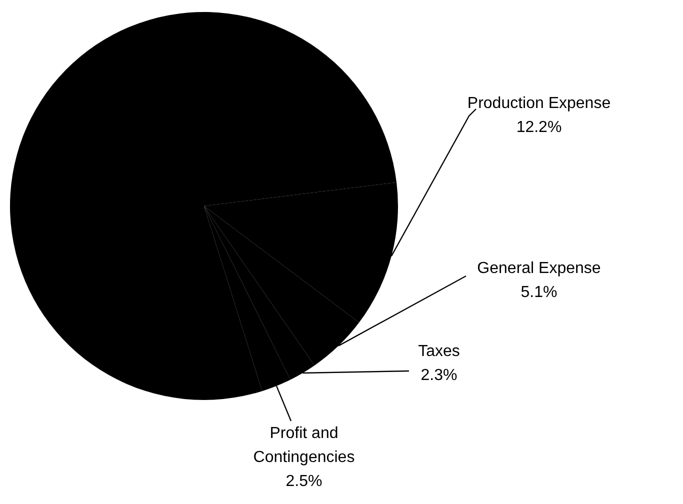 The height and width of the screenshot is (504, 683). I want to click on data-label: 2.3%, so click(439, 375).